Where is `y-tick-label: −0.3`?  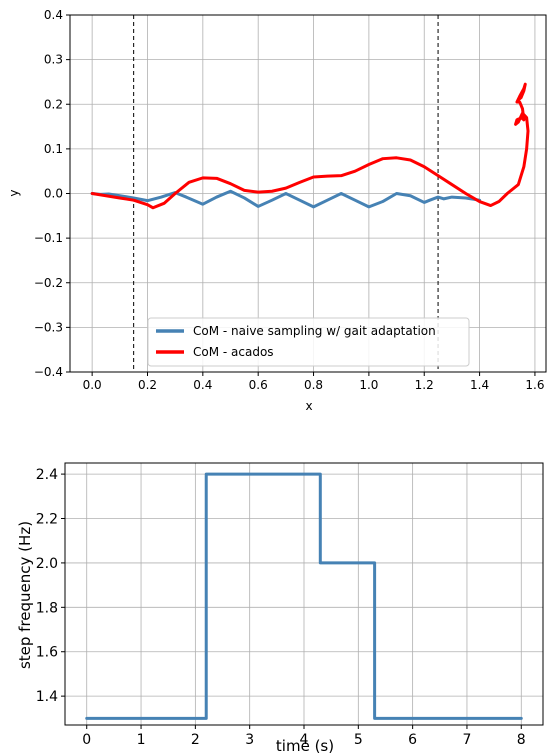
y-tick-label: −0.3 is located at coordinates (48, 327).